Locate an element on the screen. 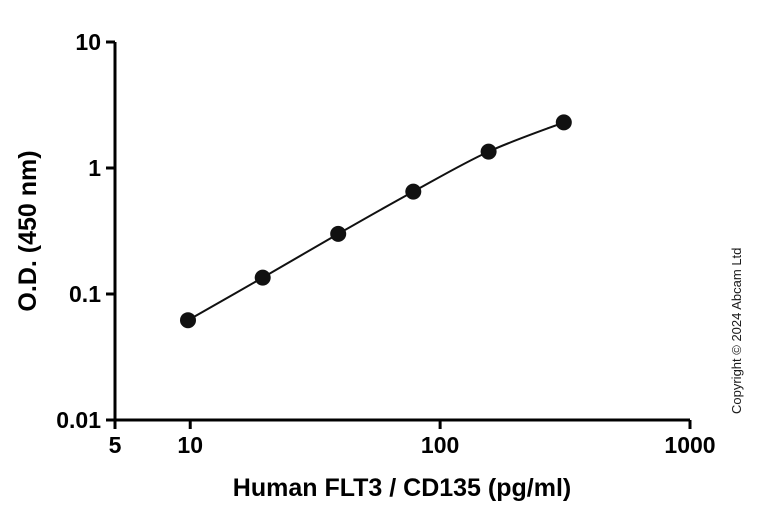 Image resolution: width=768 pixels, height=516 pixels. y-tick-label: 1 is located at coordinates (94, 168).